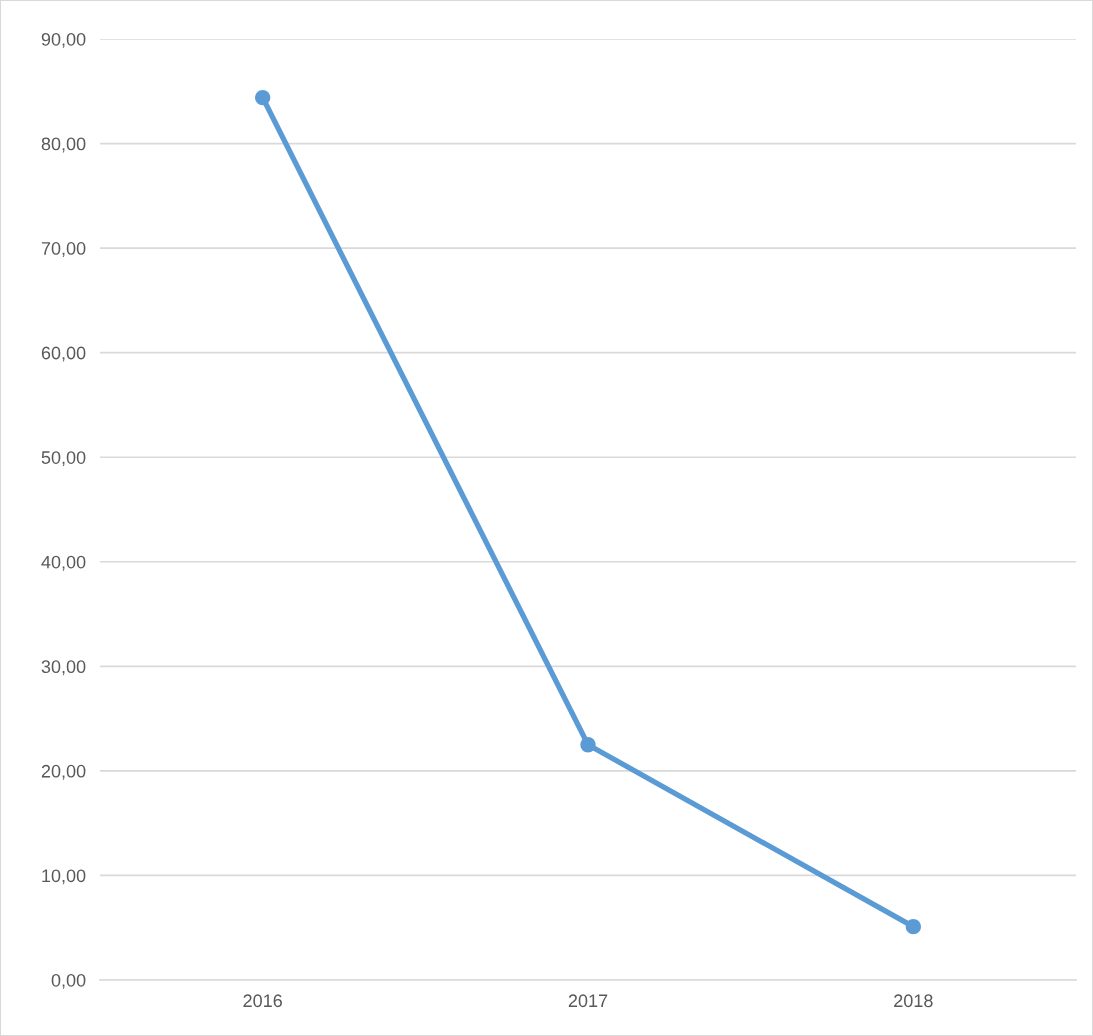 Image resolution: width=1093 pixels, height=1036 pixels. Describe the element at coordinates (913, 1001) in the screenshot. I see `x-tick-label: 2018` at that location.